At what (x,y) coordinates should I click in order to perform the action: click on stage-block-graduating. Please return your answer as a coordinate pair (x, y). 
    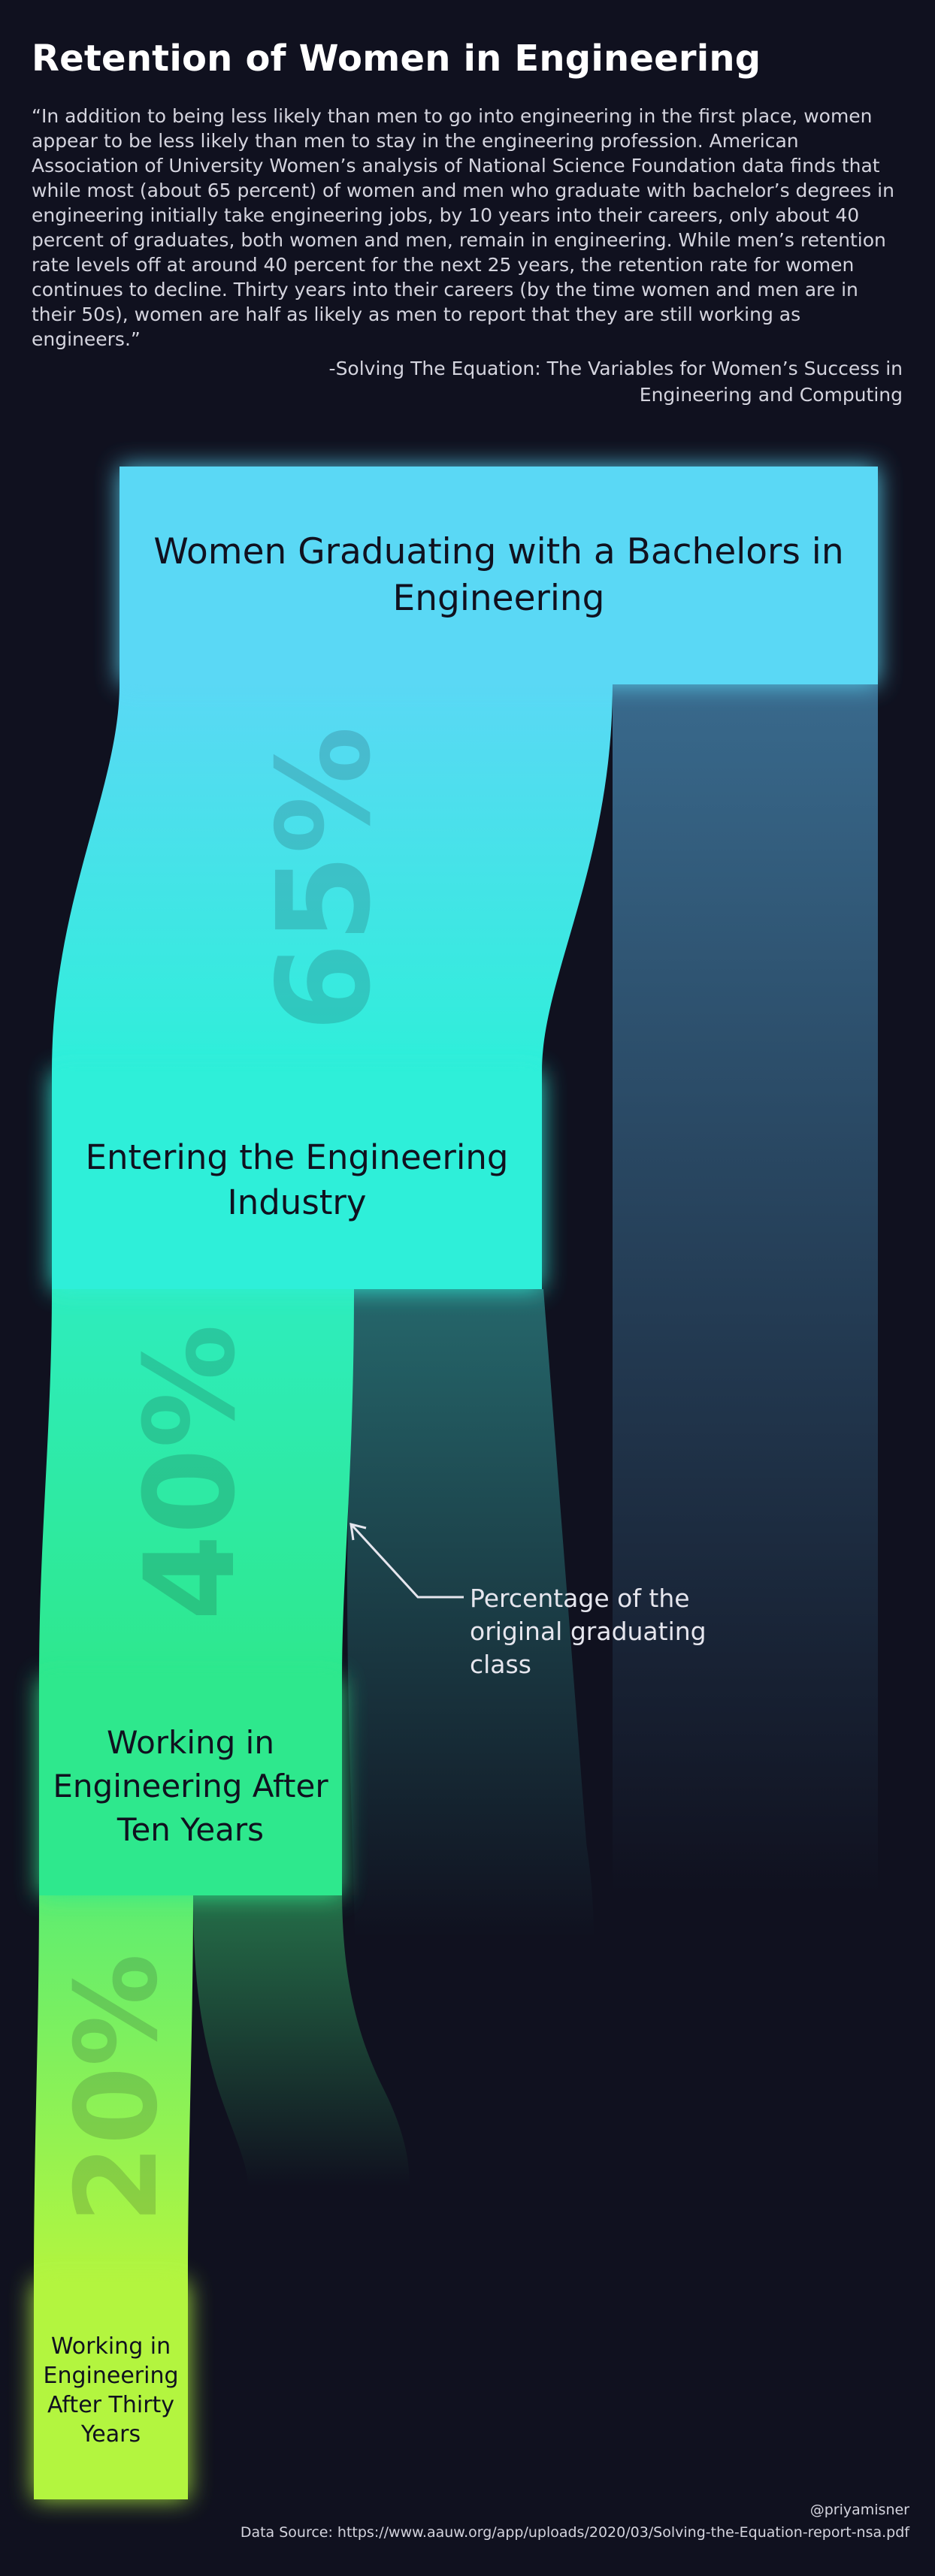
    Looking at the image, I should click on (499, 575).